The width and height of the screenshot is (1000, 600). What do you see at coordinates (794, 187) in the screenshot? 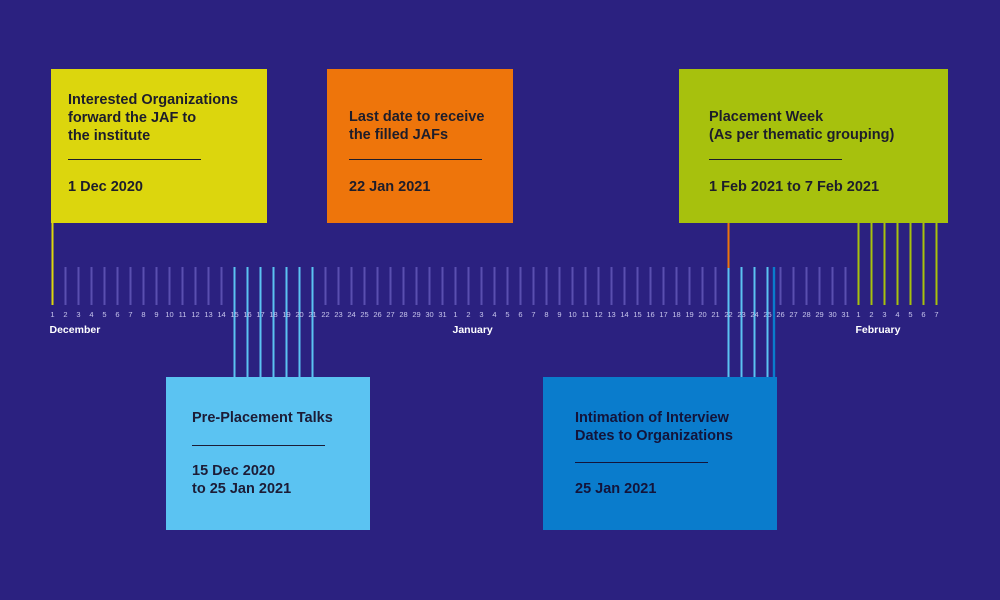
I see `event-date: 1 Feb 2021 to 7 Feb 2021` at bounding box center [794, 187].